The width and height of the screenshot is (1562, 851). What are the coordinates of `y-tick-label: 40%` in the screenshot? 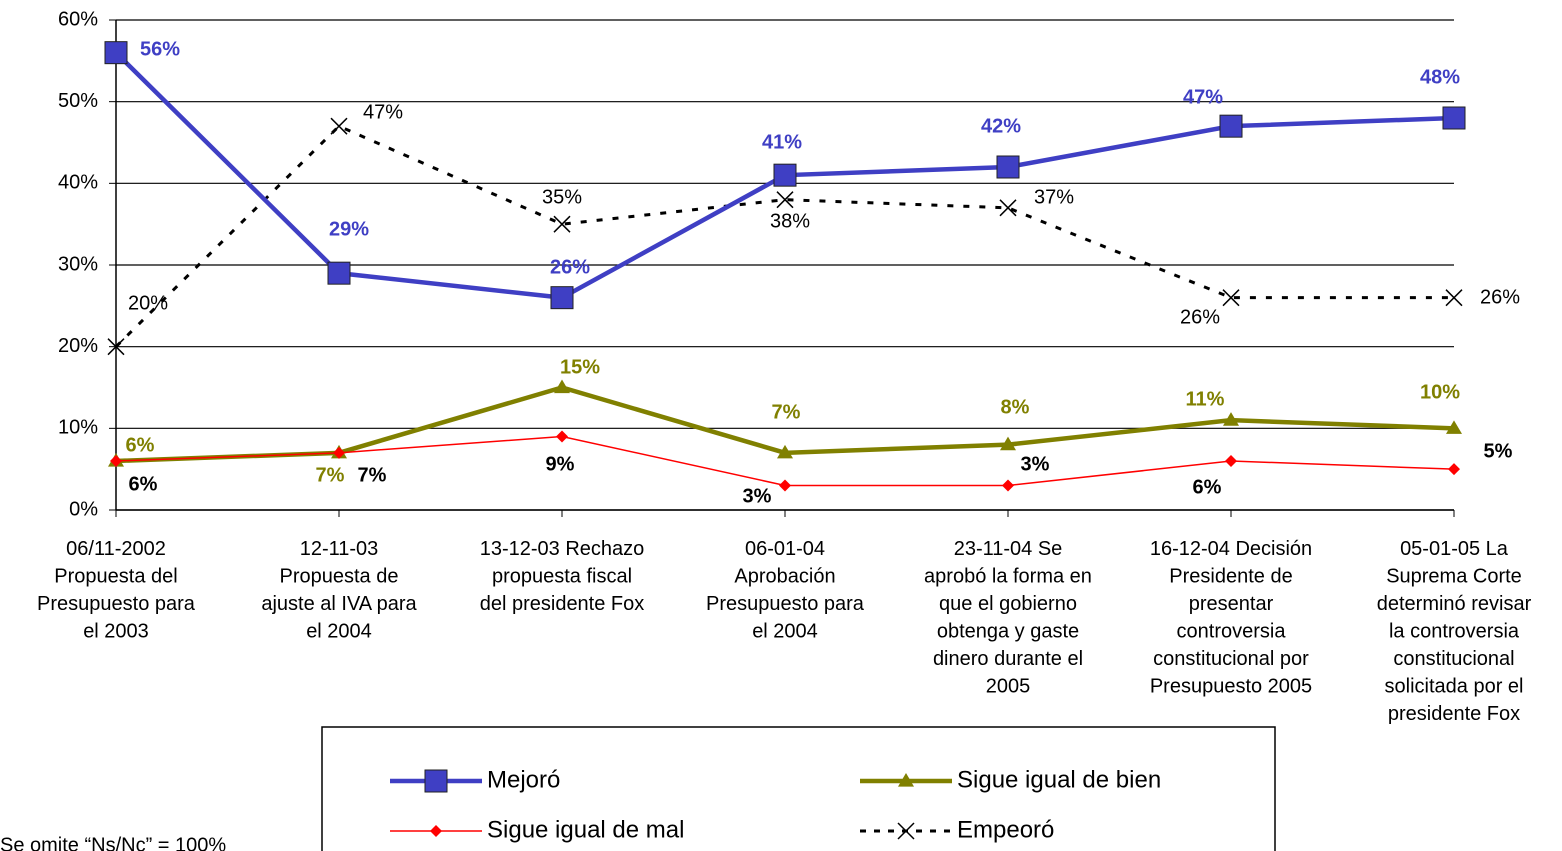 It's located at (78, 183).